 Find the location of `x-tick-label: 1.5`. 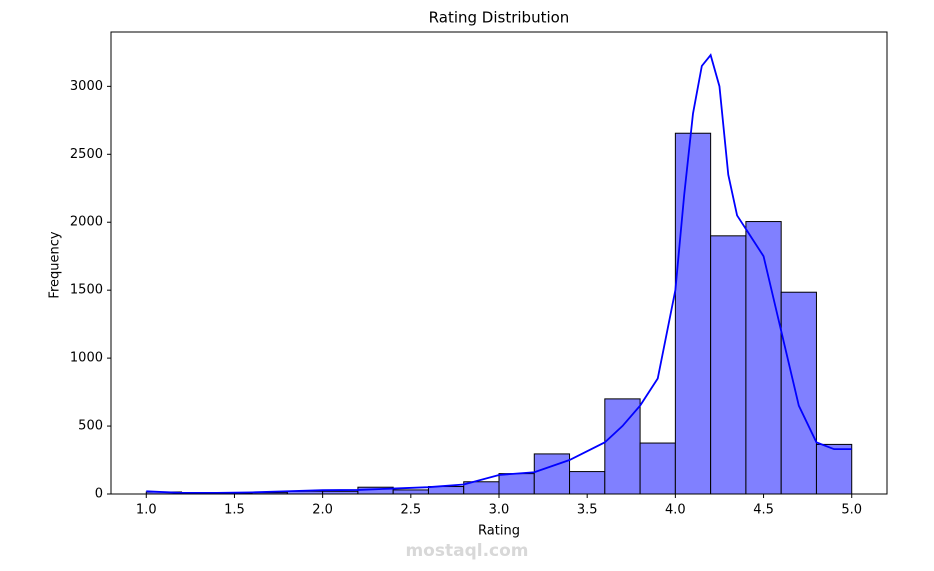

x-tick-label: 1.5 is located at coordinates (234, 510).